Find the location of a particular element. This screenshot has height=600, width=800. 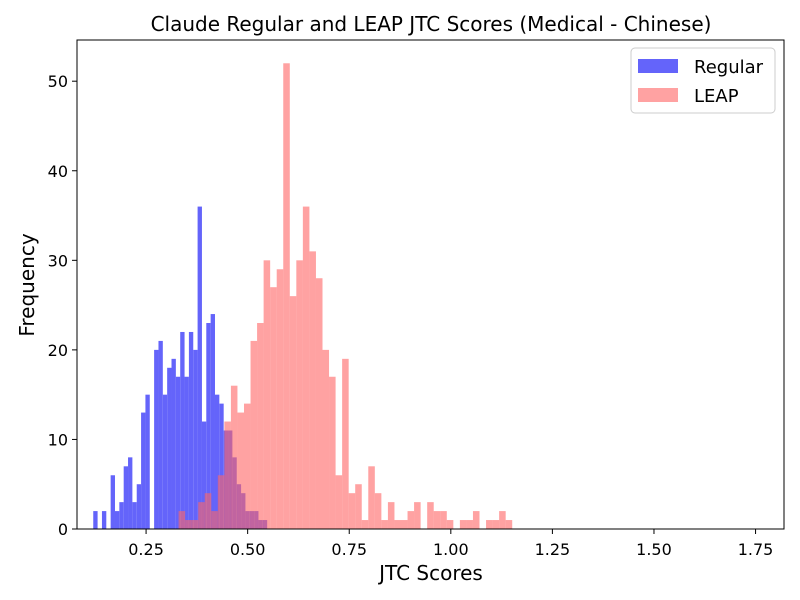

legend-label-regular: Regular is located at coordinates (729, 67).